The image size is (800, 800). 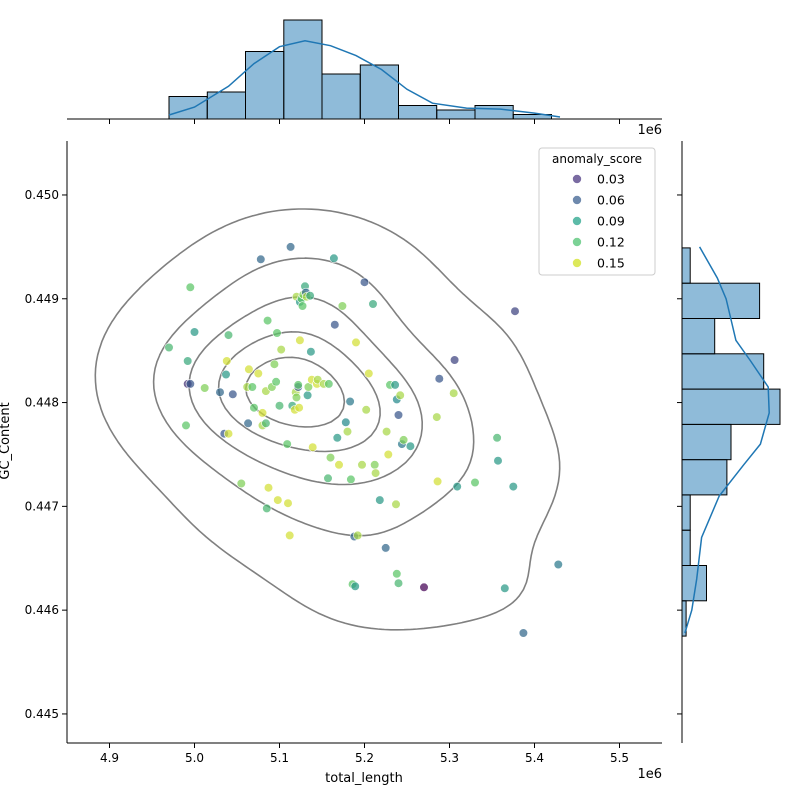 I want to click on y-tick-label: 0.448, so click(x=42, y=403).